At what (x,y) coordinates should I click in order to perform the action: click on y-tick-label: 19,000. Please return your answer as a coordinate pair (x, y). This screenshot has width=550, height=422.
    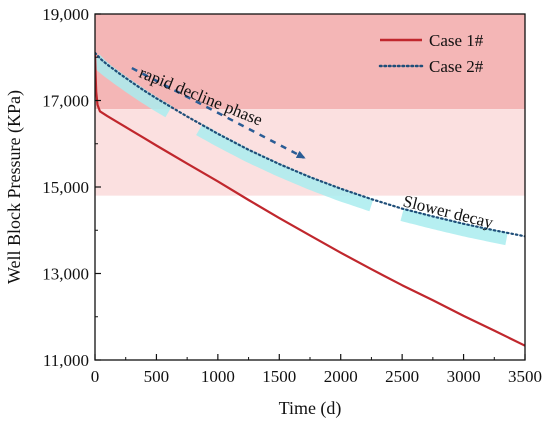
    Looking at the image, I should click on (65, 14).